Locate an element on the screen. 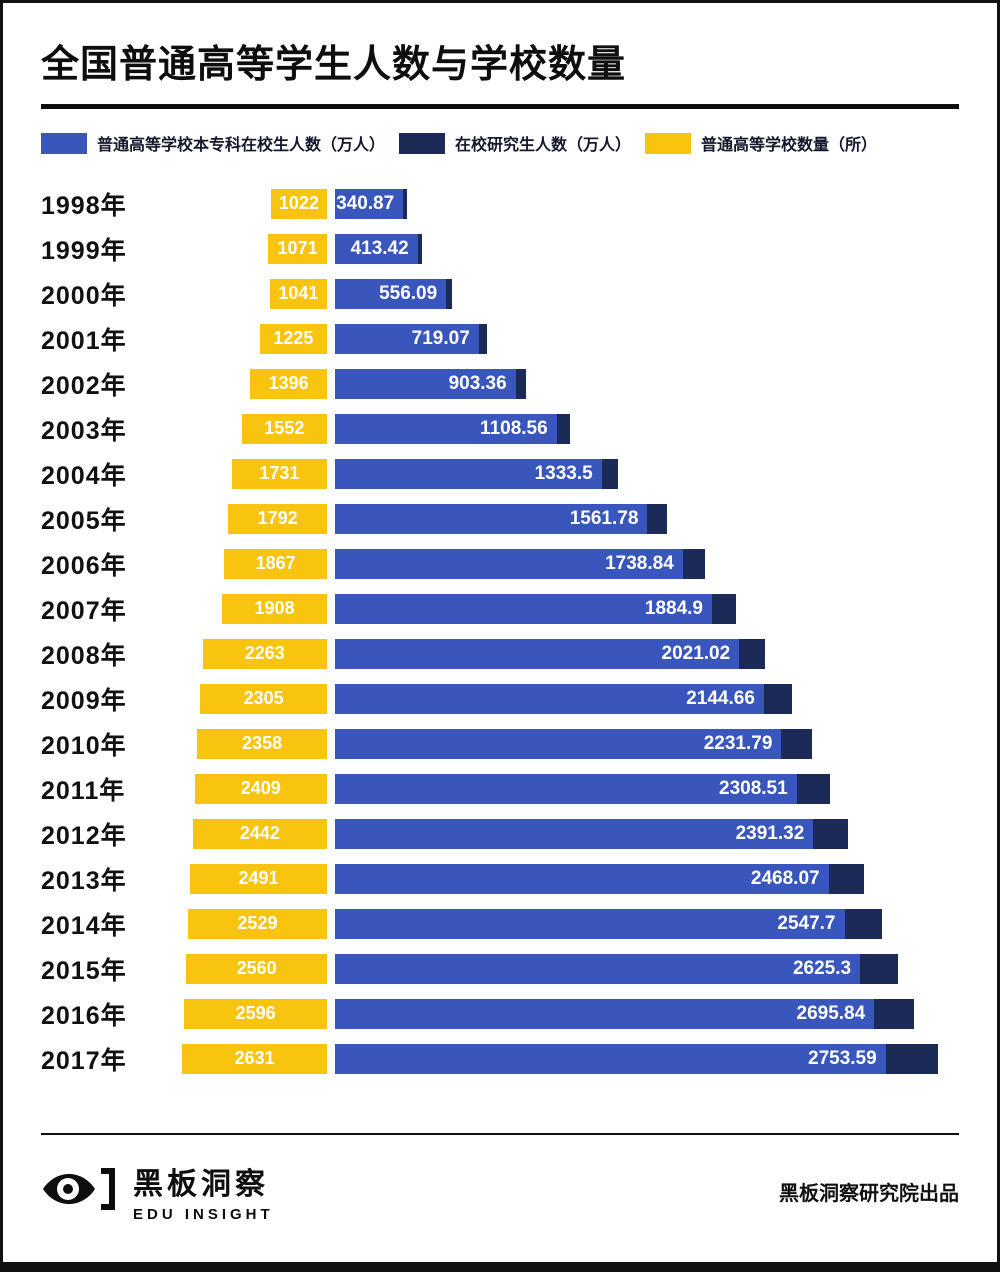 This screenshot has width=1000, height=1272. chart-row: 2008年 2263 2021.02 is located at coordinates (500, 653).